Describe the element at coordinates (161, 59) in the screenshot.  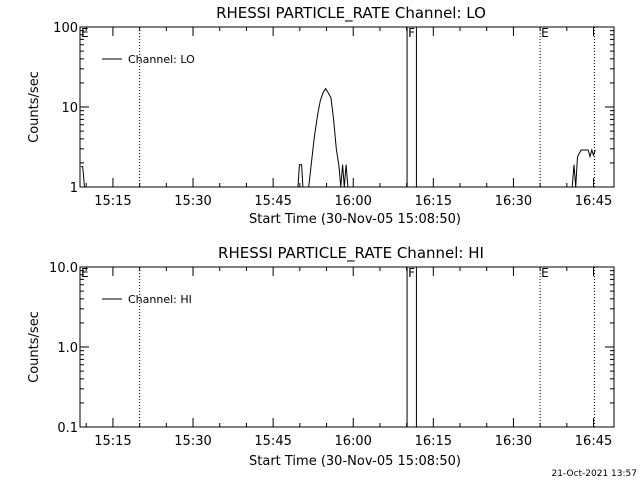
I see `legend-entry: Channel: LO` at that location.